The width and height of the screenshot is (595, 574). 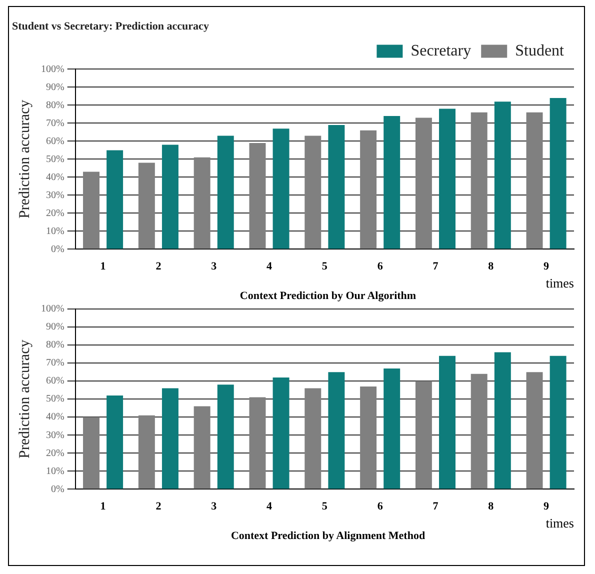 What do you see at coordinates (111, 26) in the screenshot?
I see `chart-title: Student vs Secretary: Prediction accuracy` at bounding box center [111, 26].